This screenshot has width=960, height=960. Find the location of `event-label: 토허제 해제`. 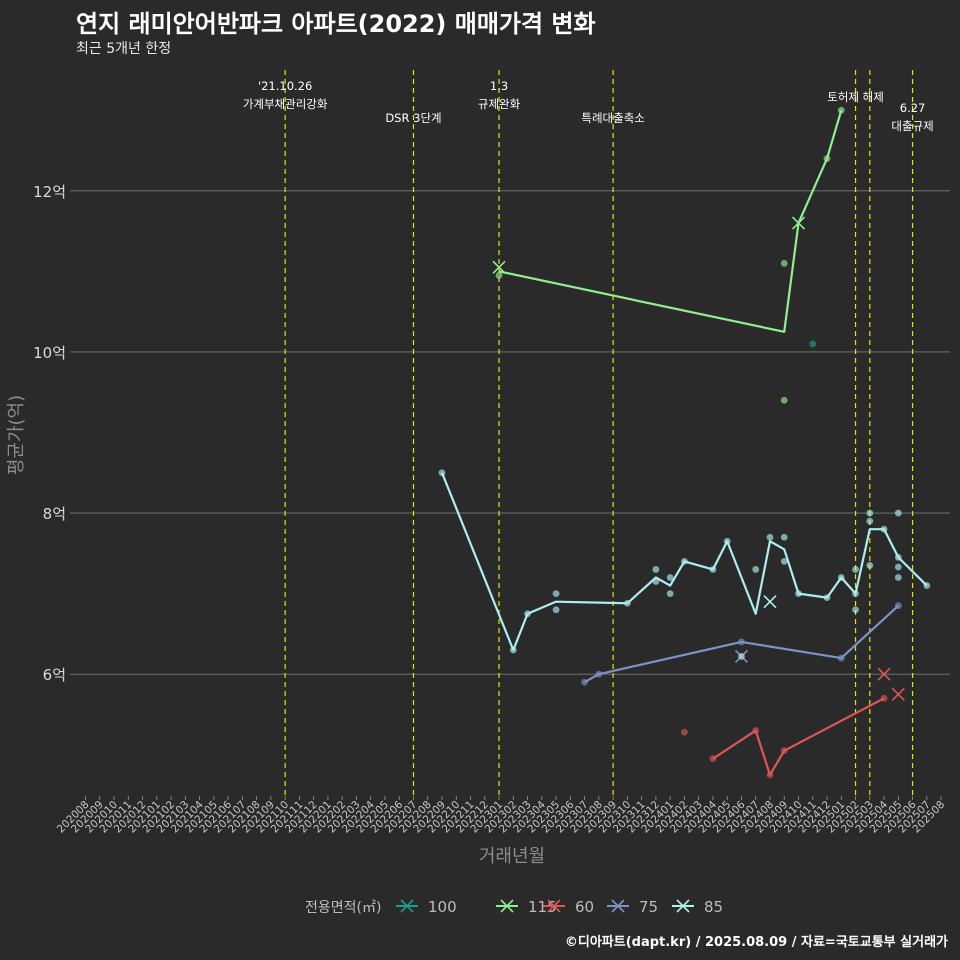

event-label: 토허제 해제 is located at coordinates (855, 97).